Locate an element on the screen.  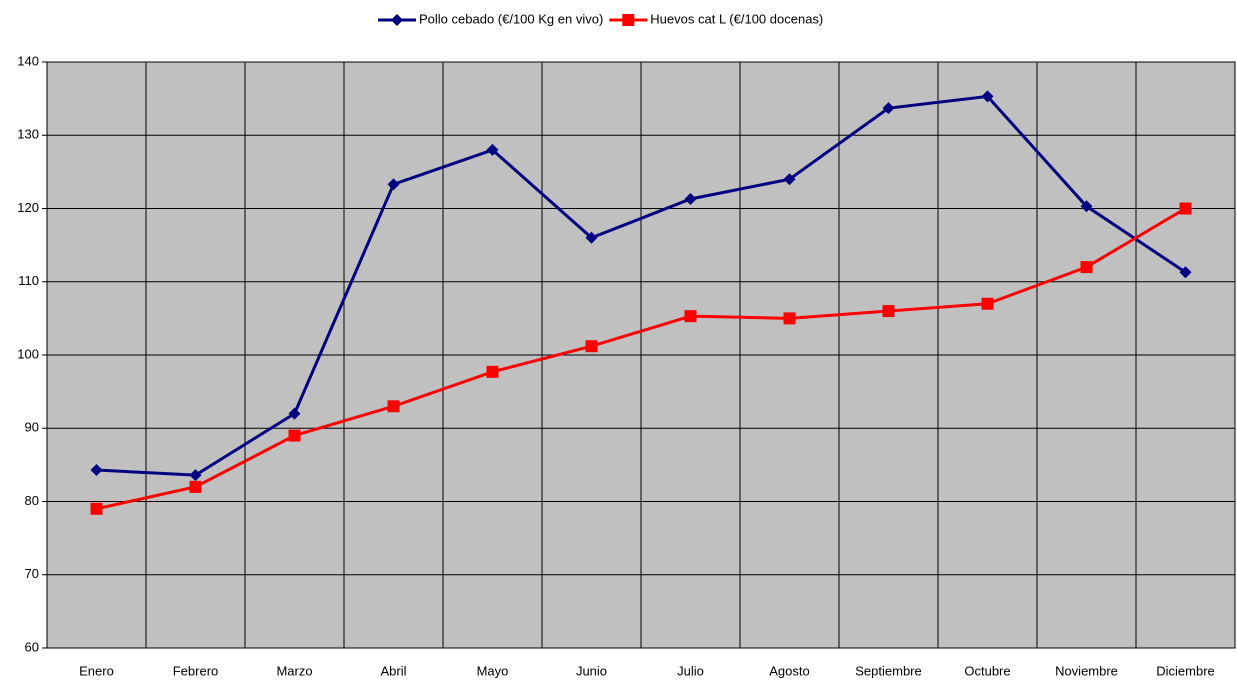
y-tick-label: 100 is located at coordinates (28, 353).